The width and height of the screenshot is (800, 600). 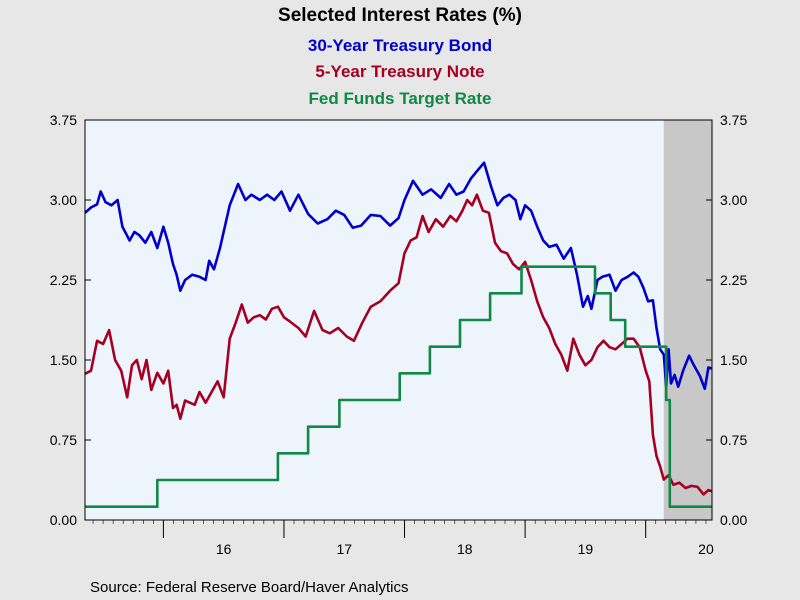 What do you see at coordinates (733, 360) in the screenshot?
I see `y-tick-label-right: 1.50` at bounding box center [733, 360].